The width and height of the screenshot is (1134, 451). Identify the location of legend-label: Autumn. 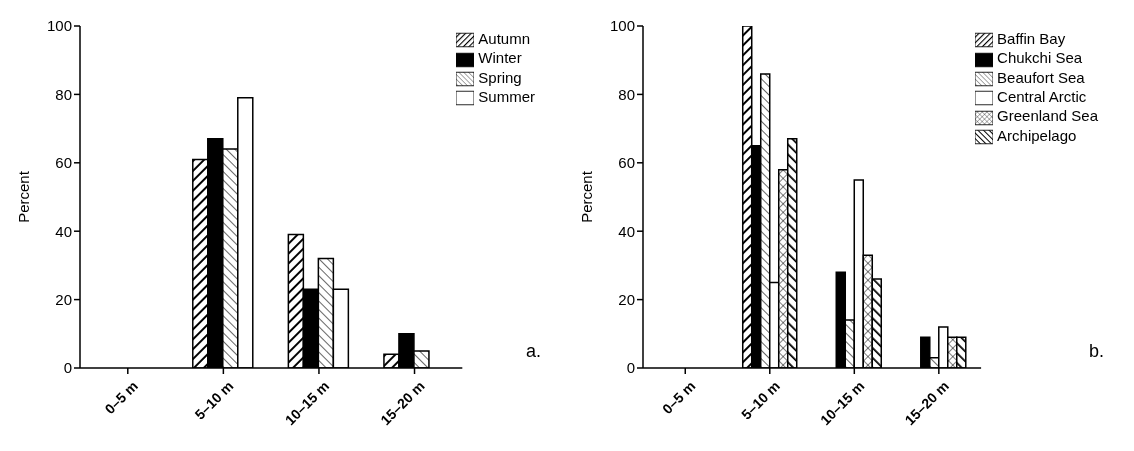
(504, 38).